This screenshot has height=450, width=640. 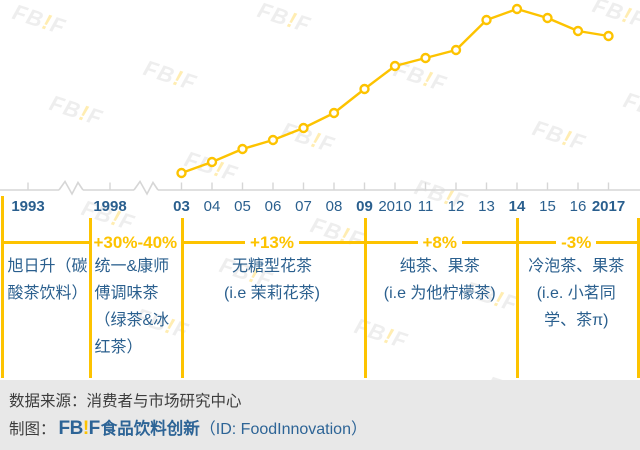 I want to click on credit-label: 制图：, so click(x=32, y=429).